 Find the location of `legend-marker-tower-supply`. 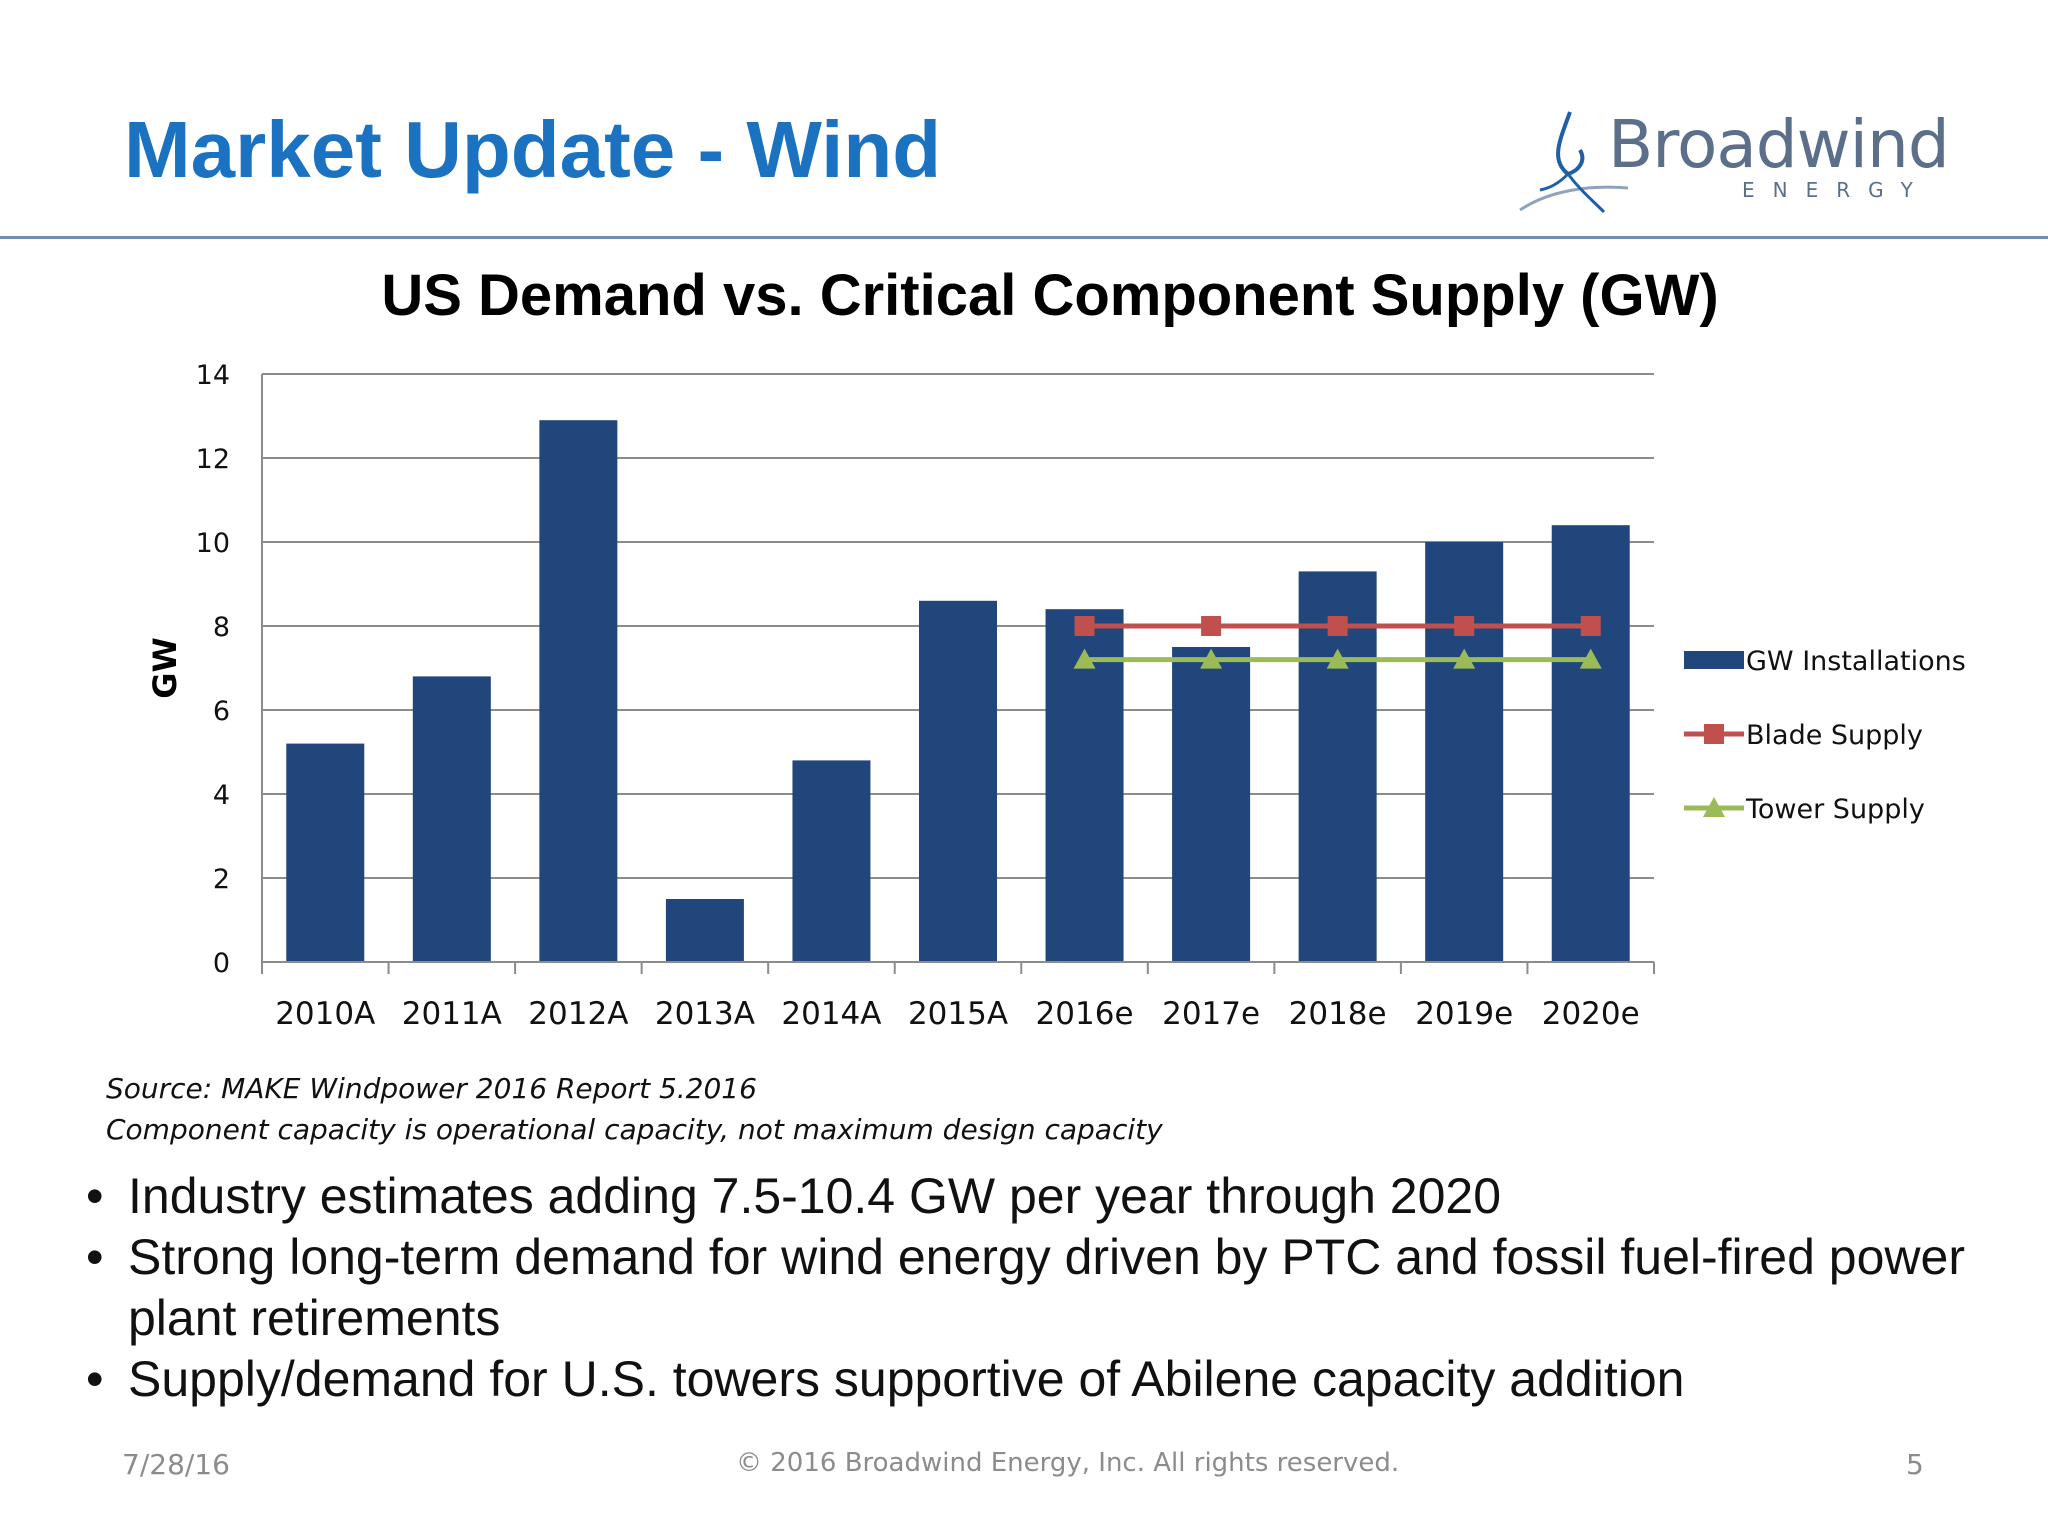

legend-marker-tower-supply is located at coordinates (1714, 807).